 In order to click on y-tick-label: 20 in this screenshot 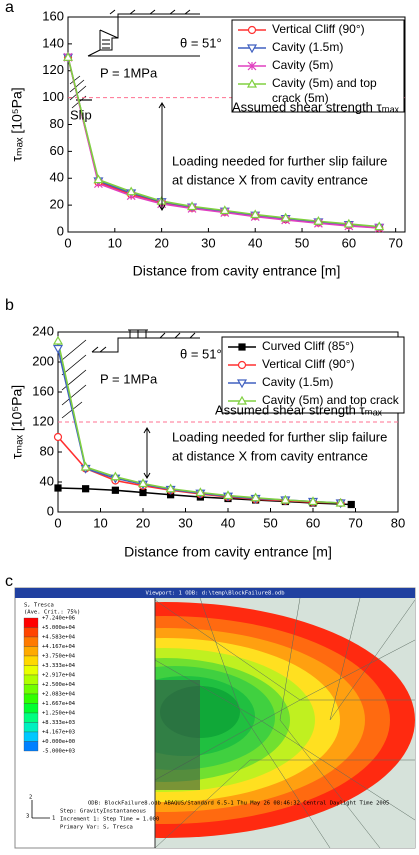, I will do `click(57, 204)`.